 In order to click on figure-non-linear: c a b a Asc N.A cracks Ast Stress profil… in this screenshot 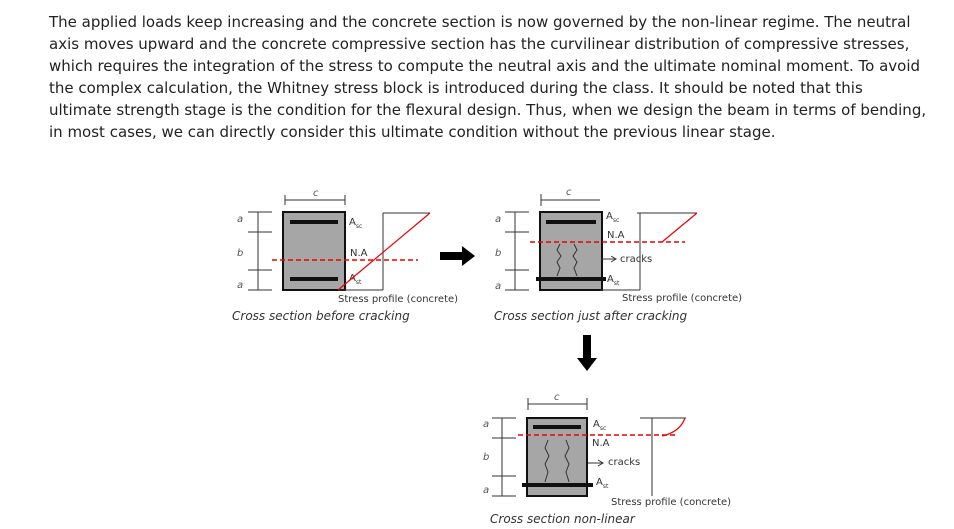, I will do `click(607, 459)`.